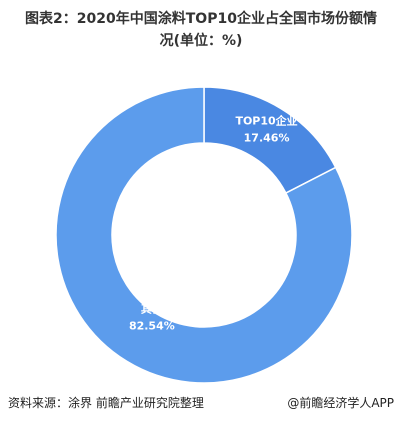 Image resolution: width=402 pixels, height=424 pixels. I want to click on source: 资料来源：涂界 前瞻产业研究院整理, so click(106, 403).